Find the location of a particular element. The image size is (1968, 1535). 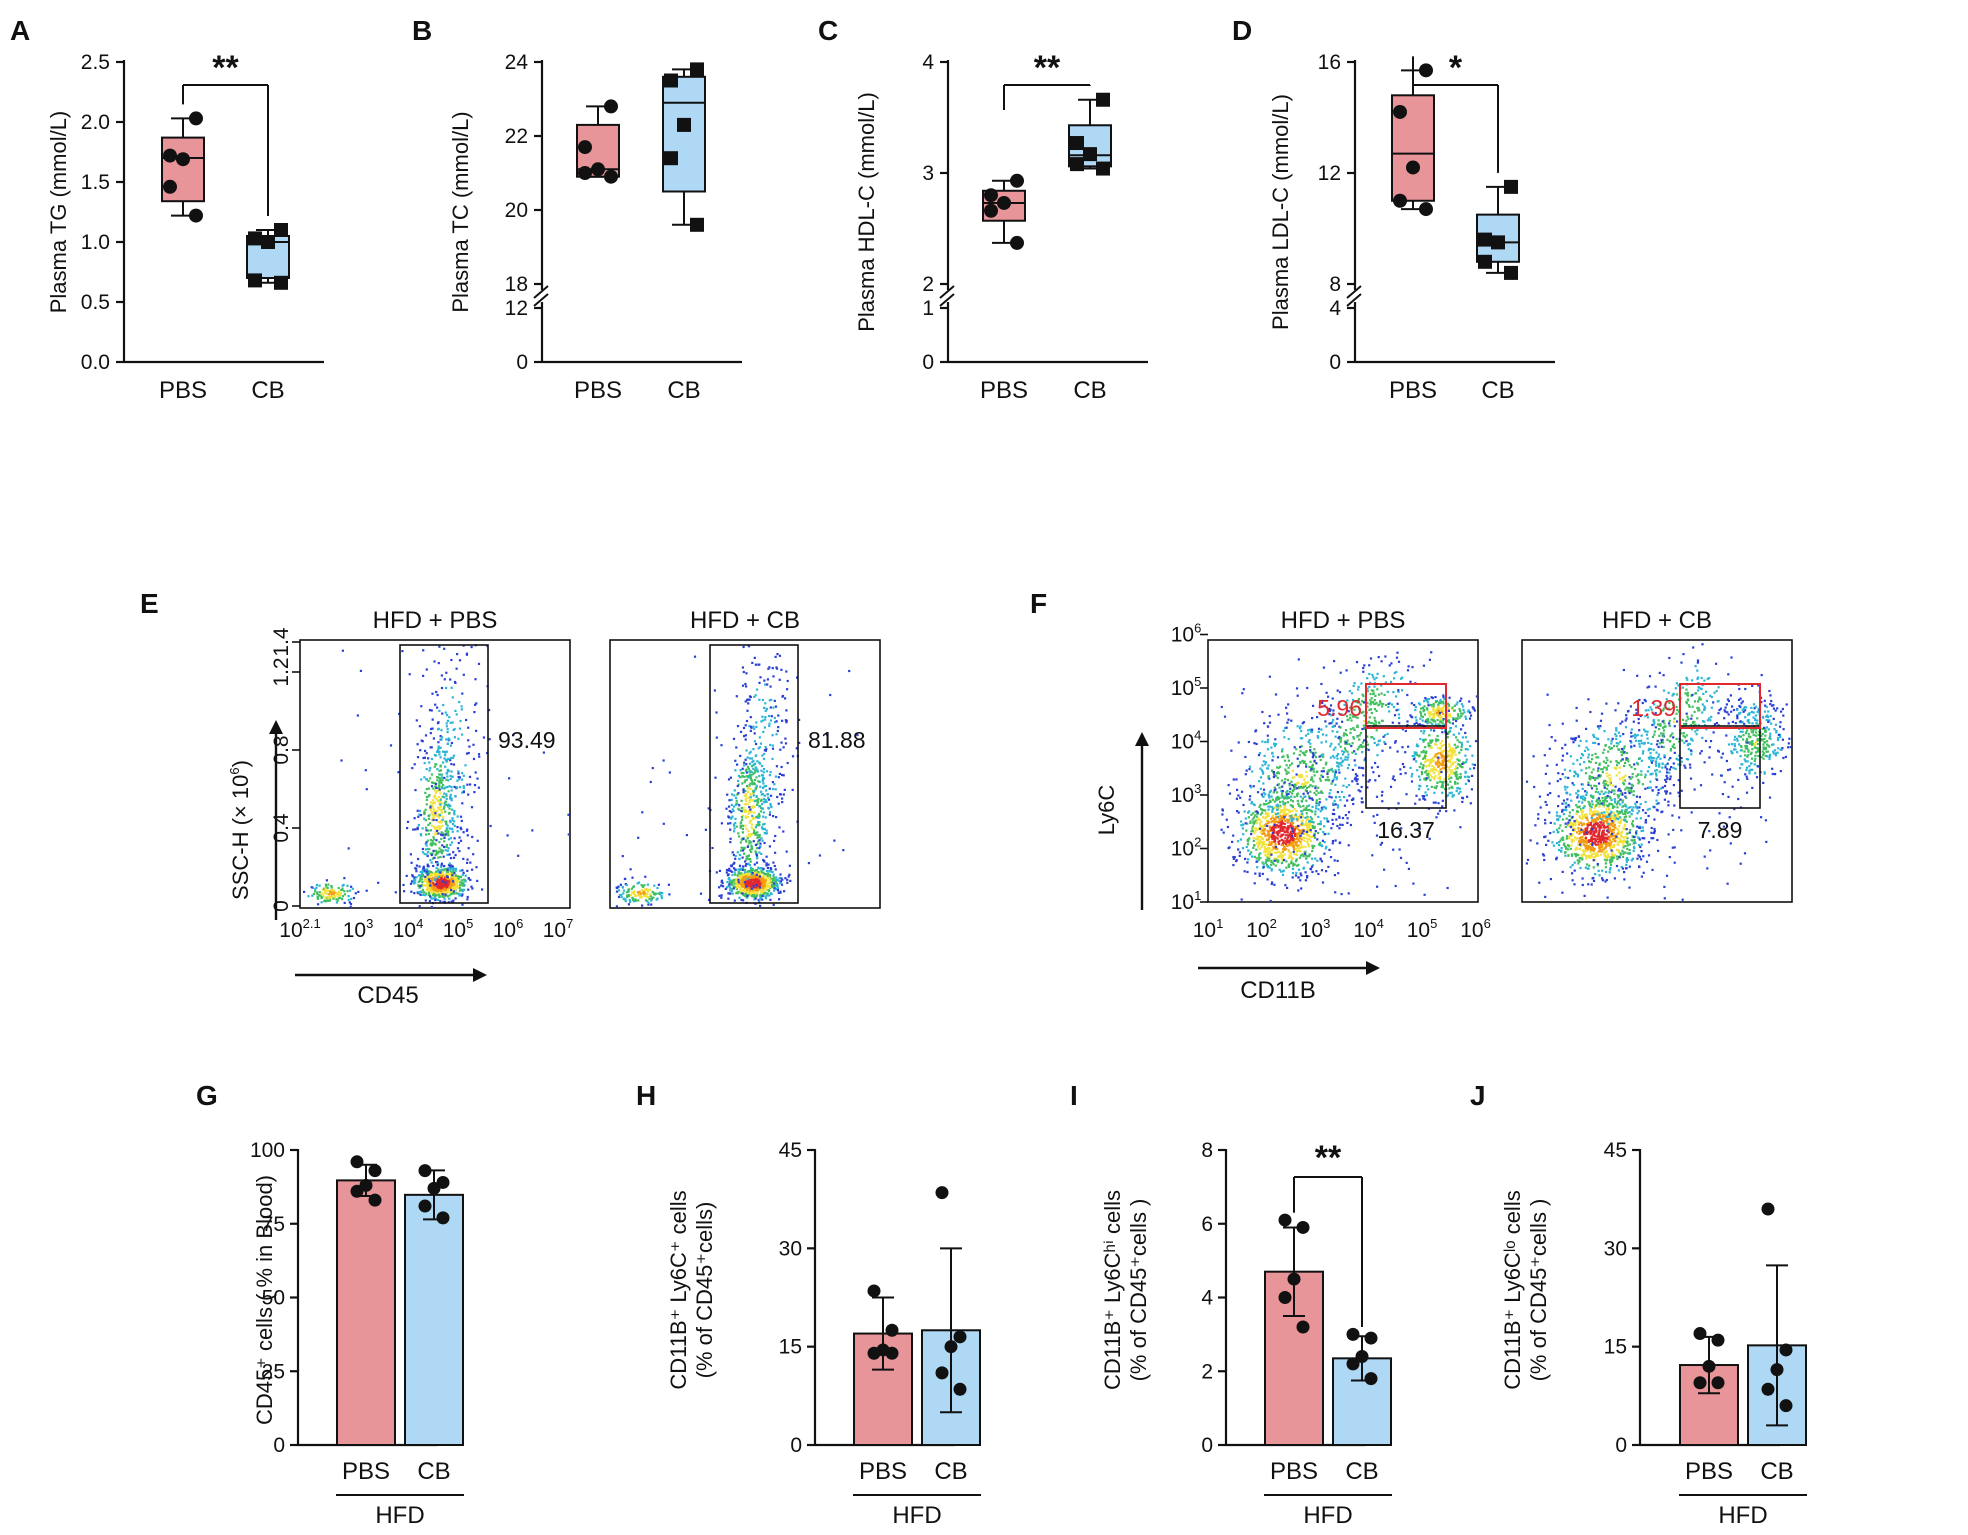

panel-E-ylabel-close: ) is located at coordinates (240, 763).